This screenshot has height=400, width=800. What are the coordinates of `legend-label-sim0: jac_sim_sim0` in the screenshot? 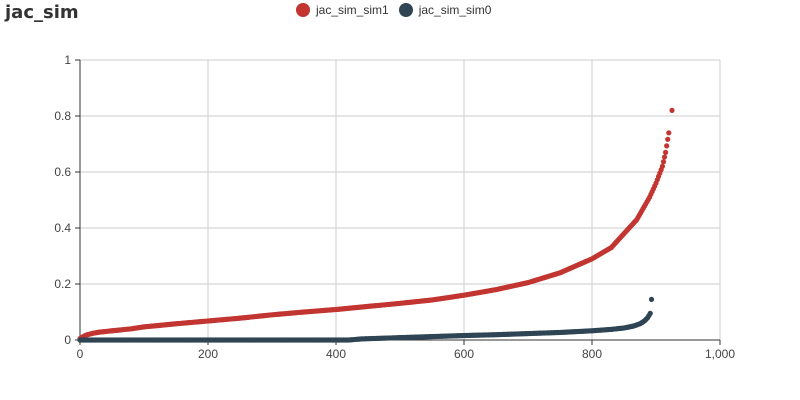 It's located at (455, 10).